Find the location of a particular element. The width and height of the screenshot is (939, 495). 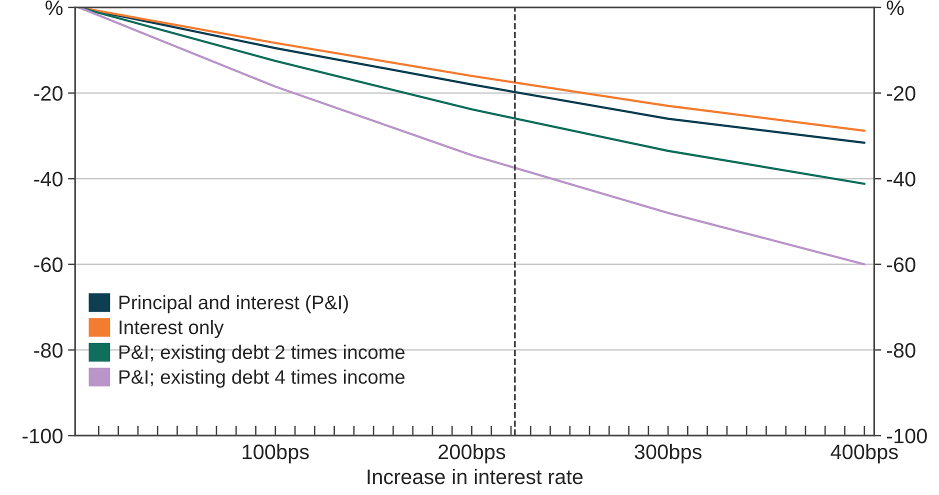

y2-tick-label: -40 is located at coordinates (901, 179).